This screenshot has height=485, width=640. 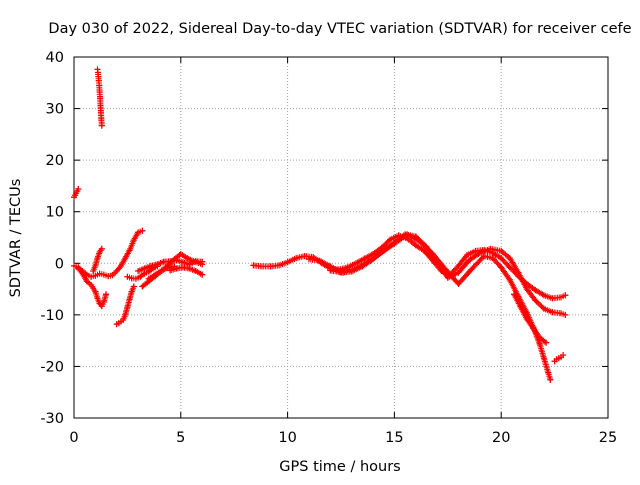 What do you see at coordinates (55, 58) in the screenshot?
I see `y-tick-label: 40` at bounding box center [55, 58].